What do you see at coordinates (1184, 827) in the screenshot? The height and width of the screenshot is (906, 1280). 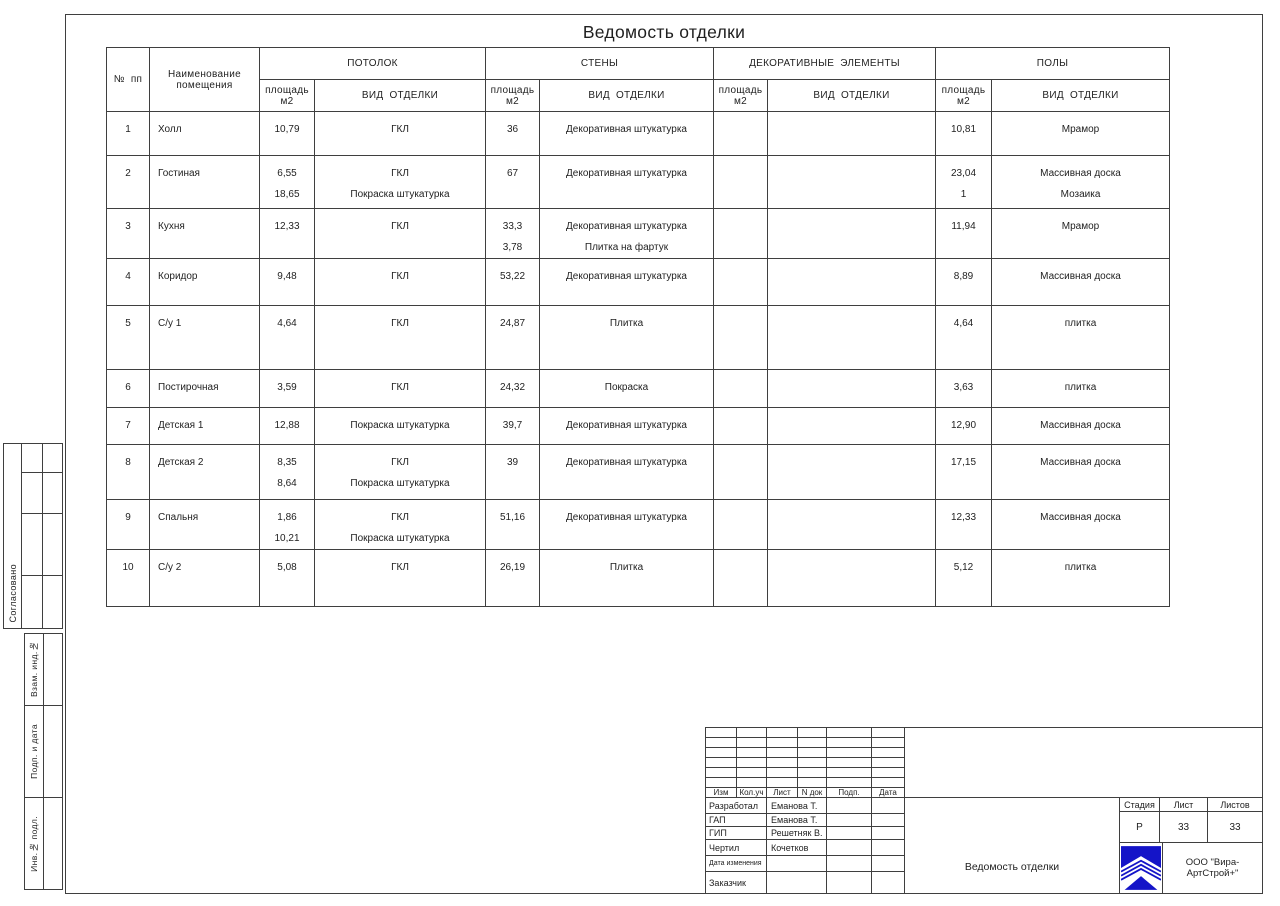 I see `sheet-value: 33` at bounding box center [1184, 827].